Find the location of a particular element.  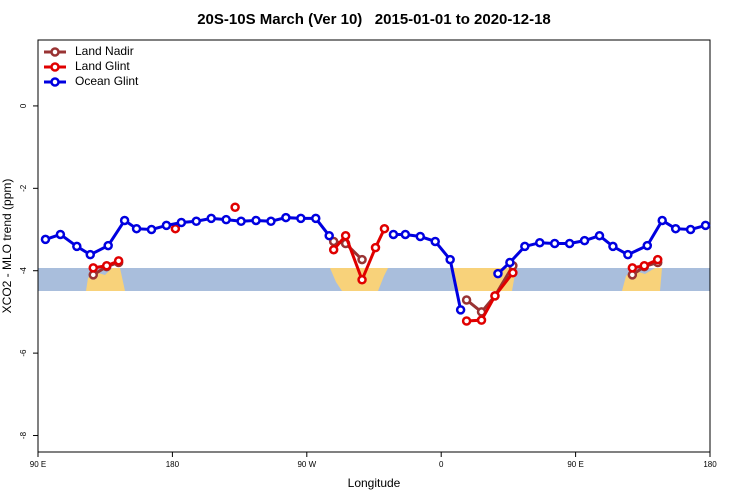

y-tick-label: -8 is located at coordinates (23, 435).